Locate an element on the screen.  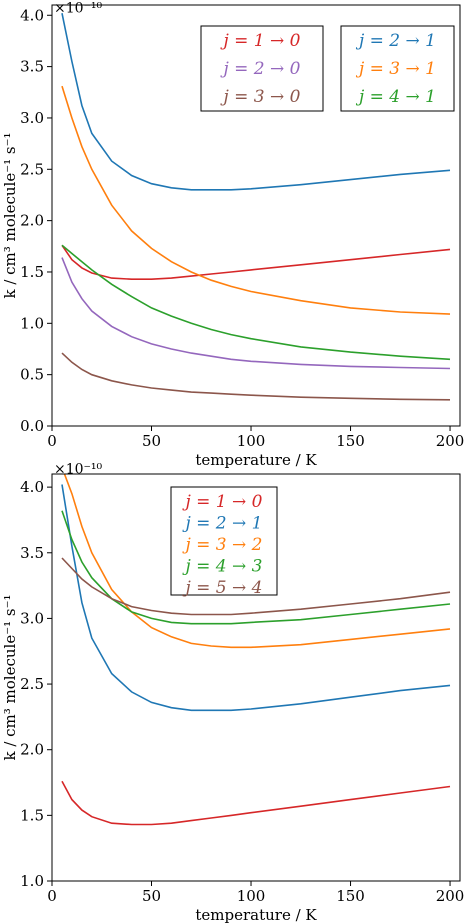
y-tick-label: 0.5 is located at coordinates (32, 375).